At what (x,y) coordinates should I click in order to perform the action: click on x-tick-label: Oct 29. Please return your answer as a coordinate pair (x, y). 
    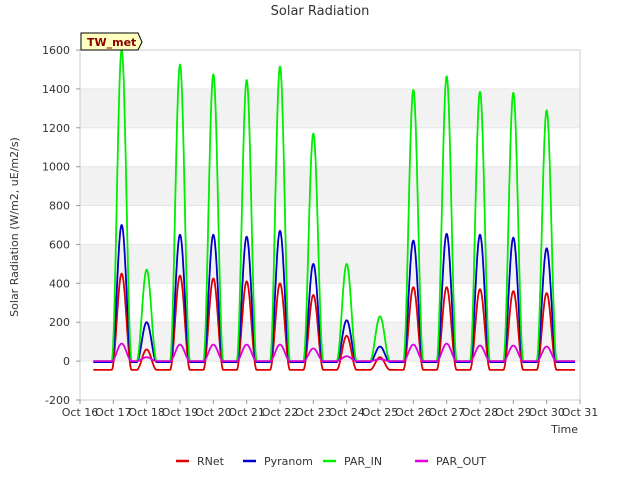
    Looking at the image, I should click on (513, 412).